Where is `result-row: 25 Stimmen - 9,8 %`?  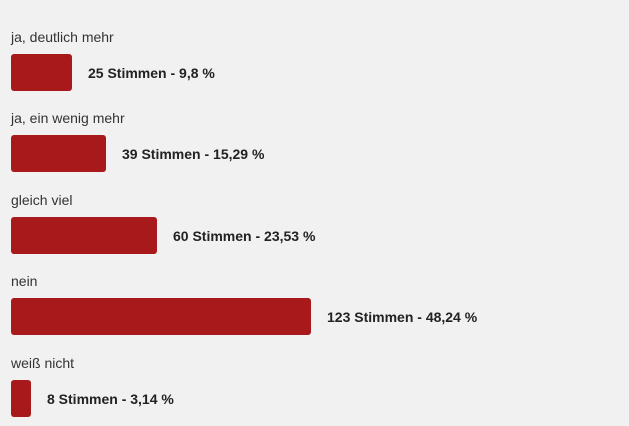 result-row: 25 Stimmen - 9,8 % is located at coordinates (113, 72).